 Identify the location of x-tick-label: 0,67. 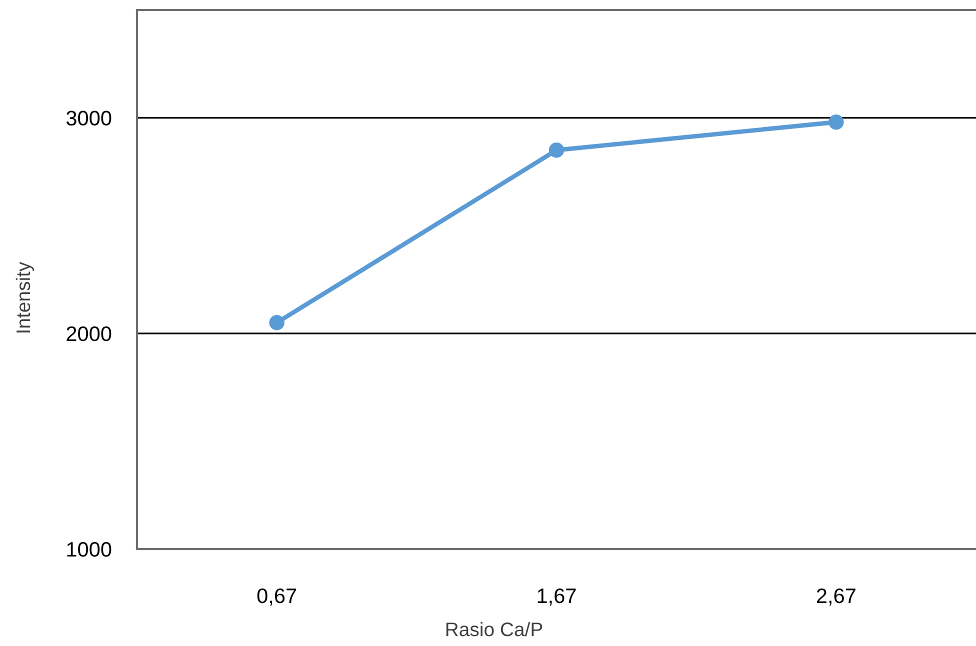
(276, 597).